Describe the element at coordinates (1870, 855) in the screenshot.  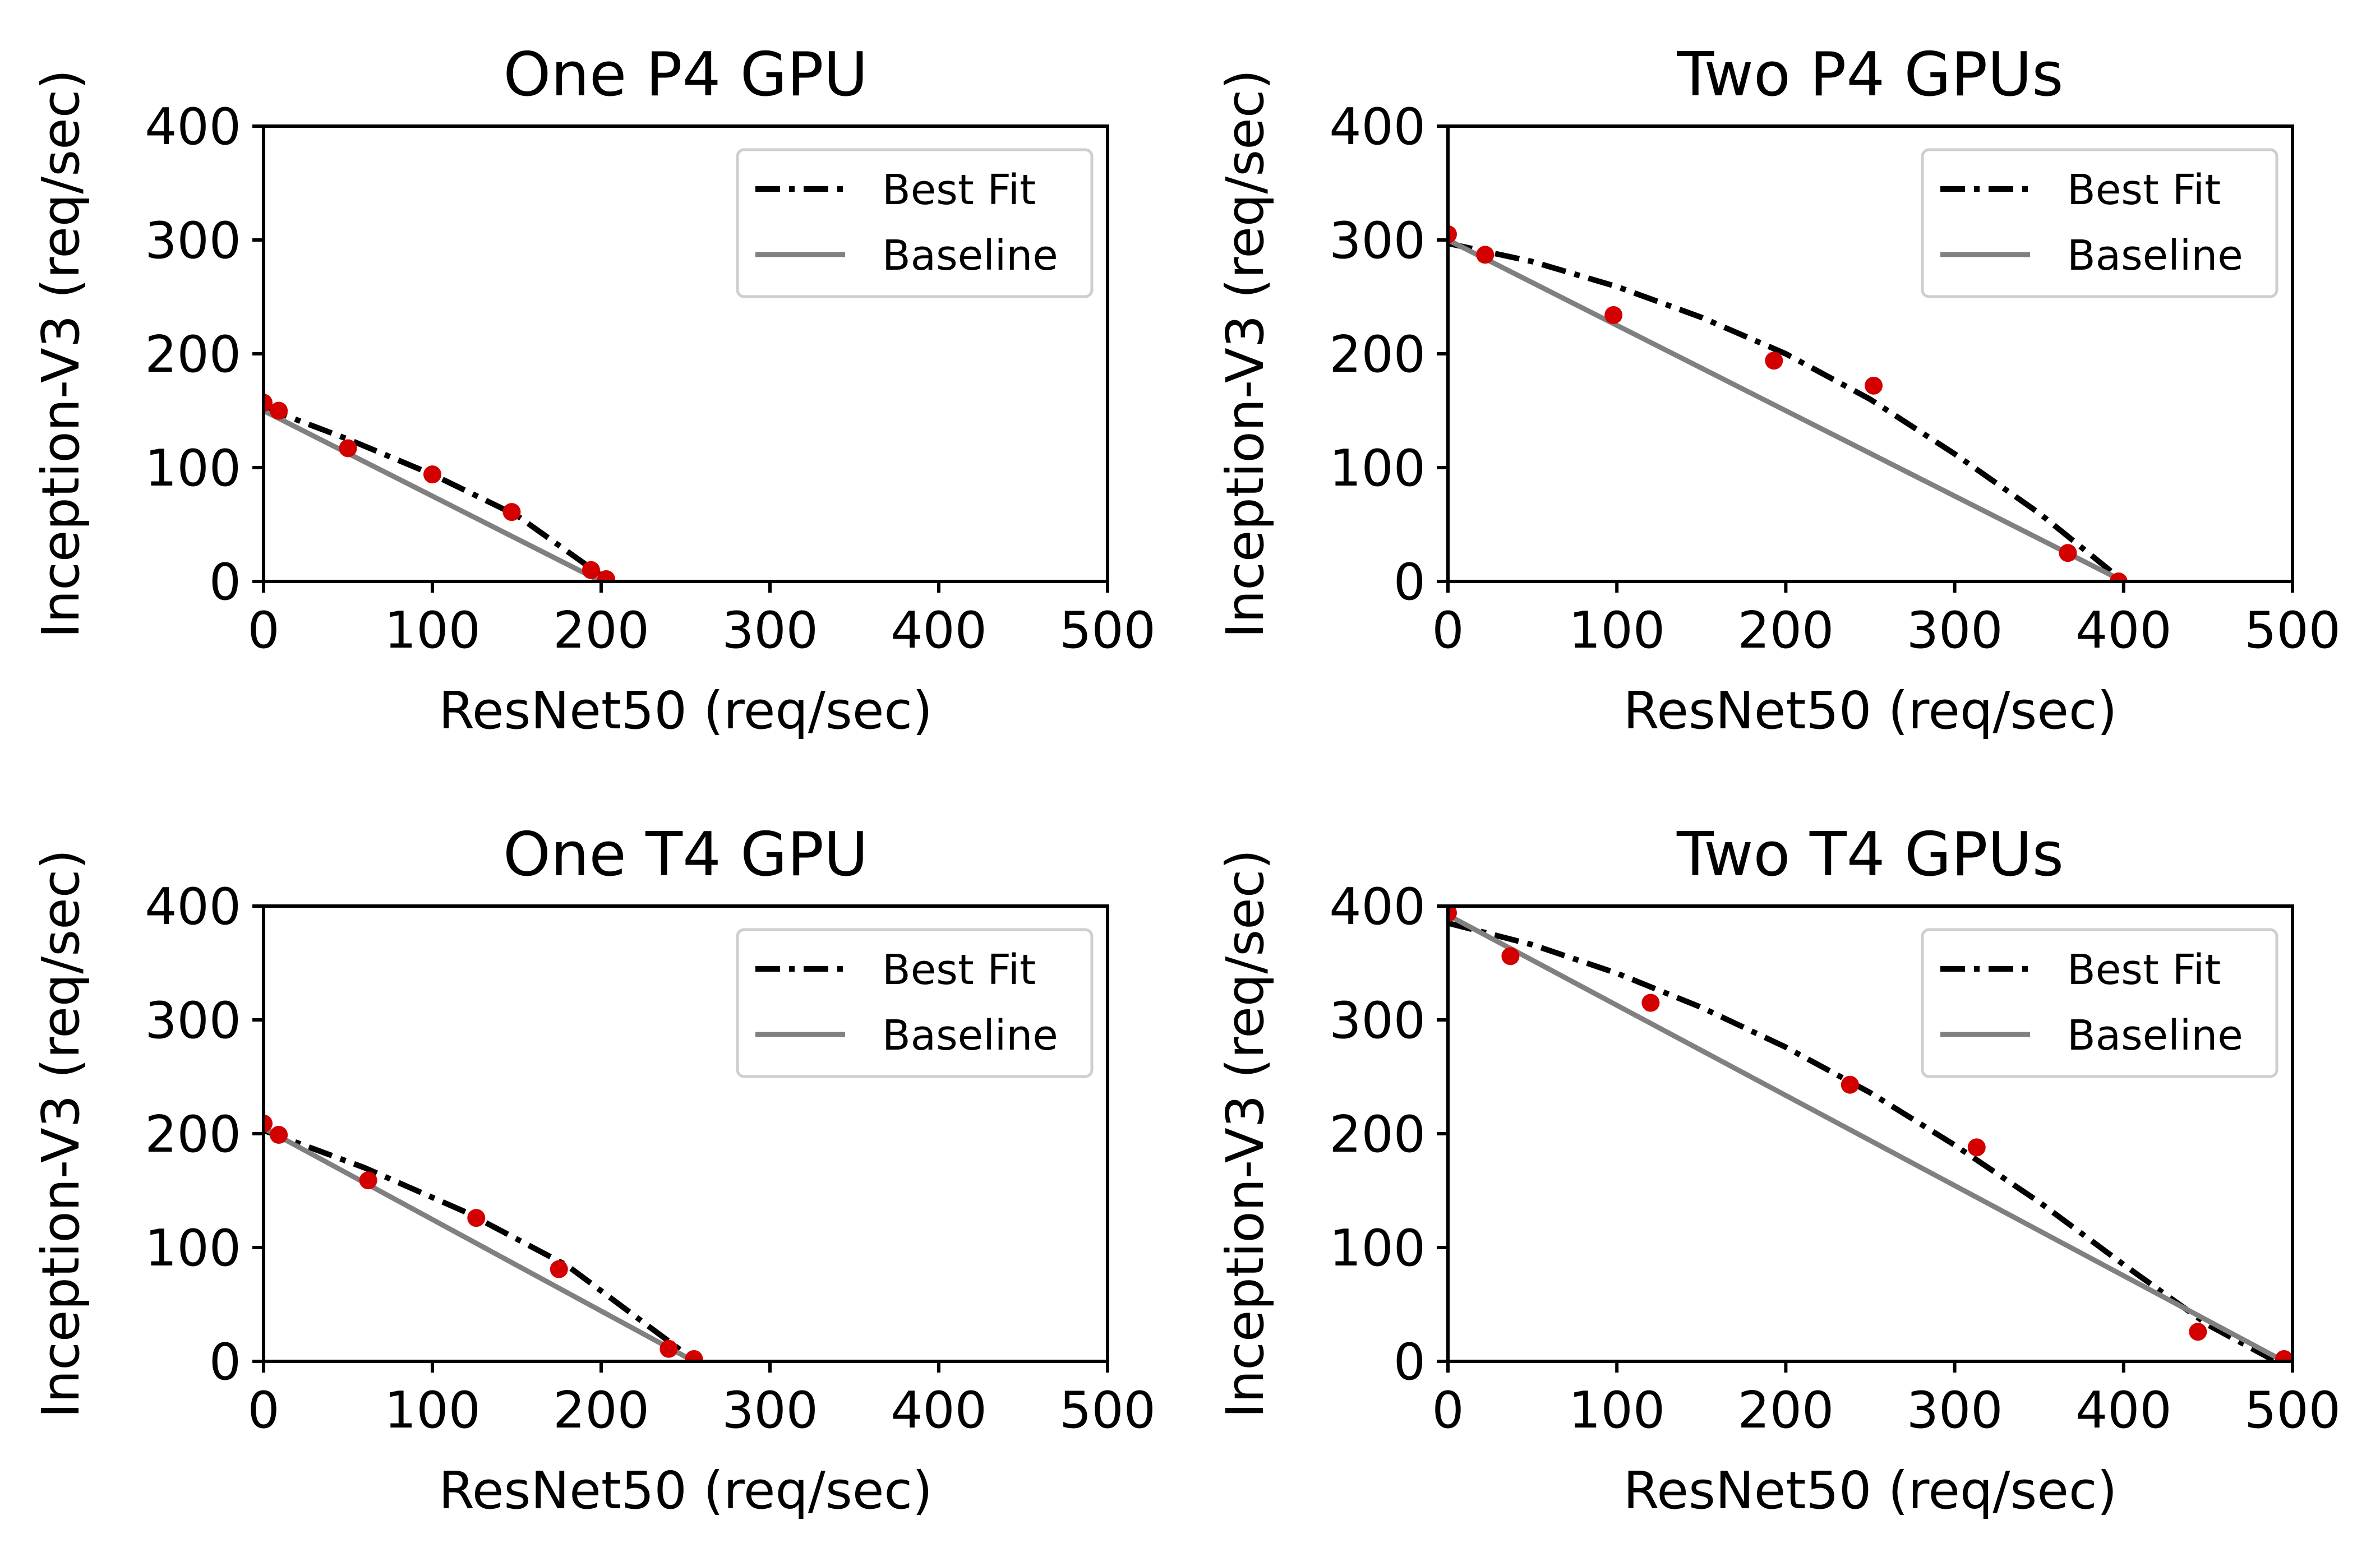
I see `chart-title: Two T4 GPUs` at that location.